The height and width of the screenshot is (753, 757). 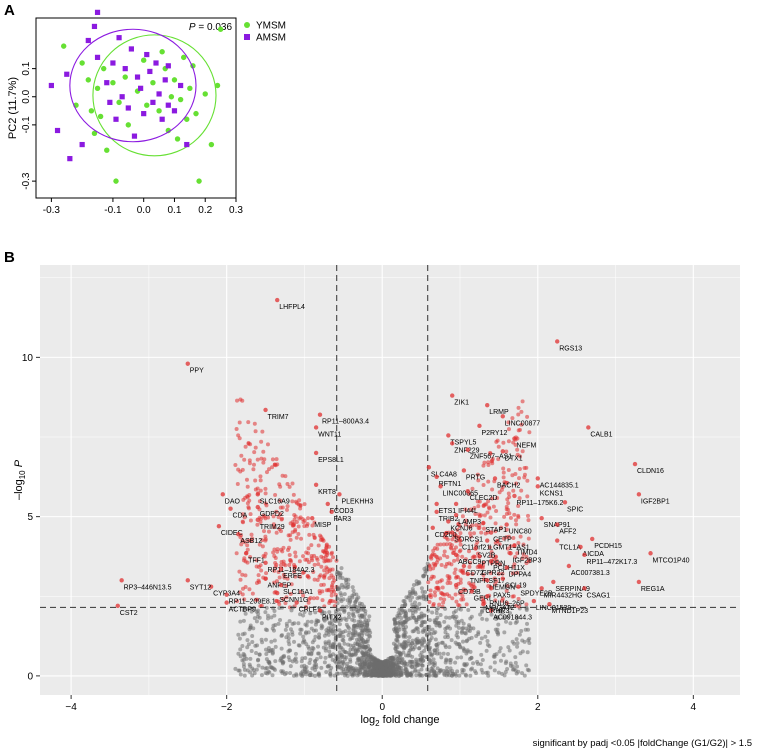 What do you see at coordinates (539, 503) in the screenshot?
I see `gene-label: RP11–175K6.2` at bounding box center [539, 503].